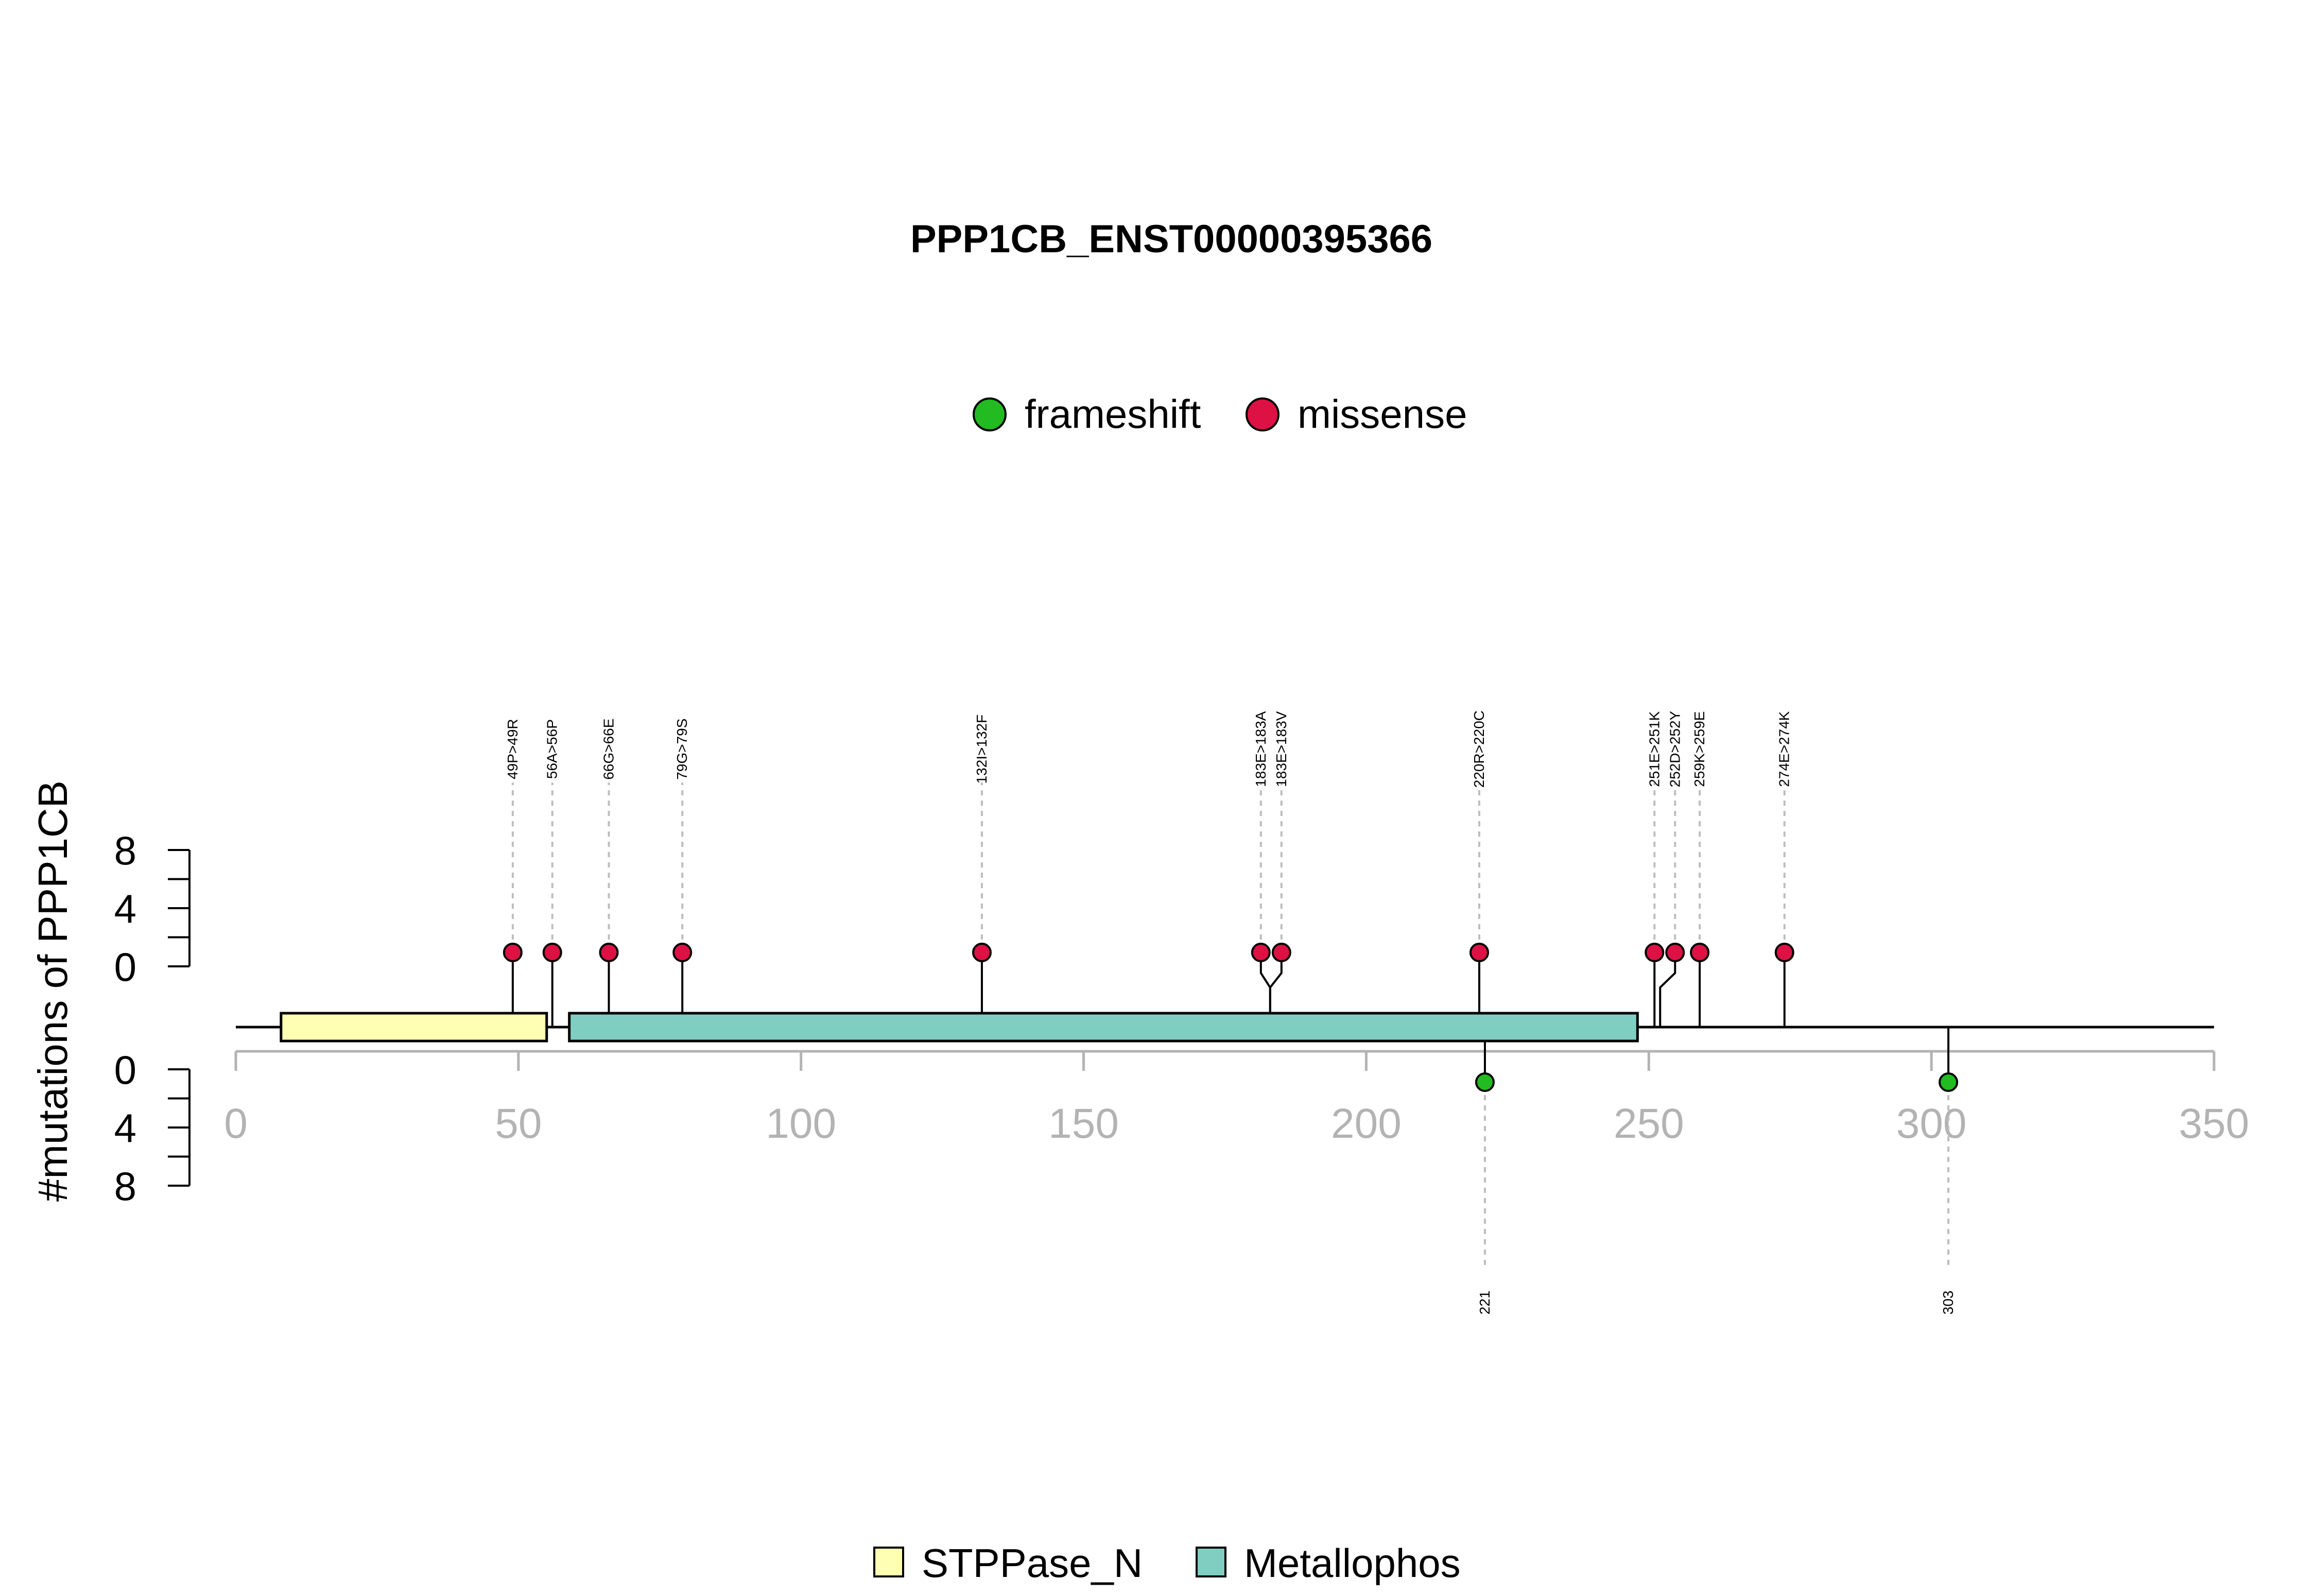  I want to click on domain-metallophos, so click(1103, 1027).